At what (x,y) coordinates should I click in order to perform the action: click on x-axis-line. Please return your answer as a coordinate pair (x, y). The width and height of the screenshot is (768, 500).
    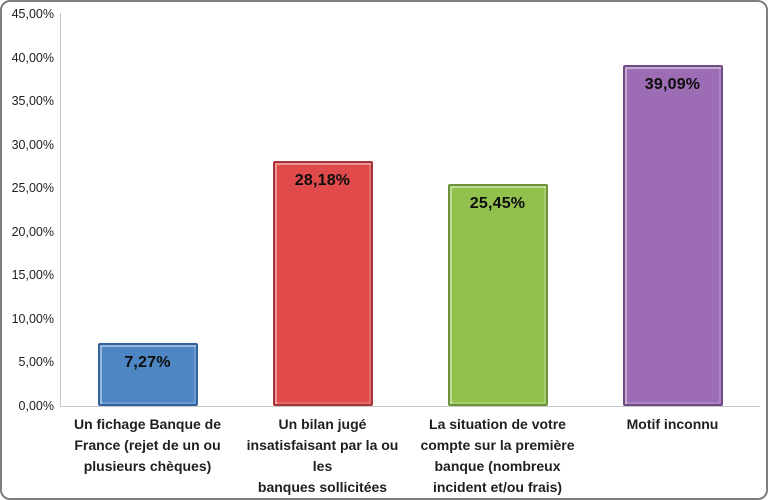
    Looking at the image, I should click on (410, 406).